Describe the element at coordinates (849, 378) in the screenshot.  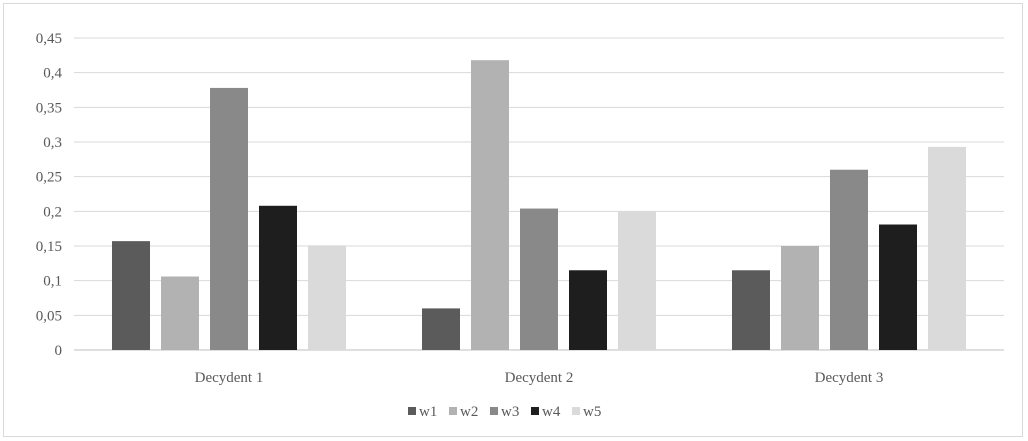
I see `x-category-label: Decydent 3` at that location.